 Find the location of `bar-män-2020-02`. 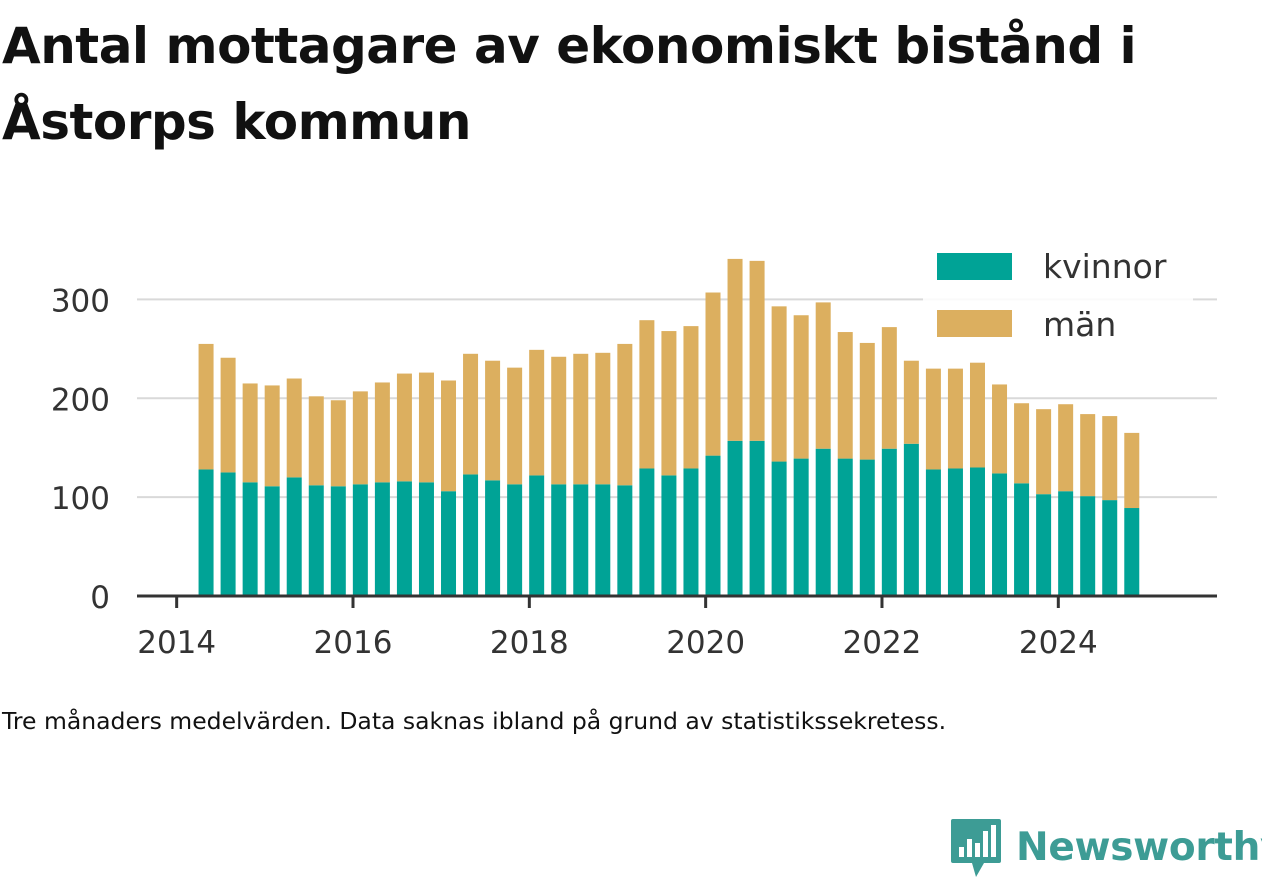

bar-män-2020-02 is located at coordinates (713, 374).